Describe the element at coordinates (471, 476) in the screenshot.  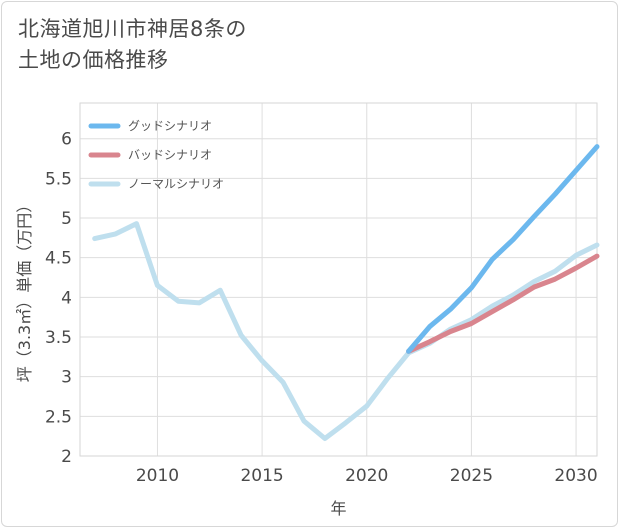
I see `x-tick-label: 2025` at that location.